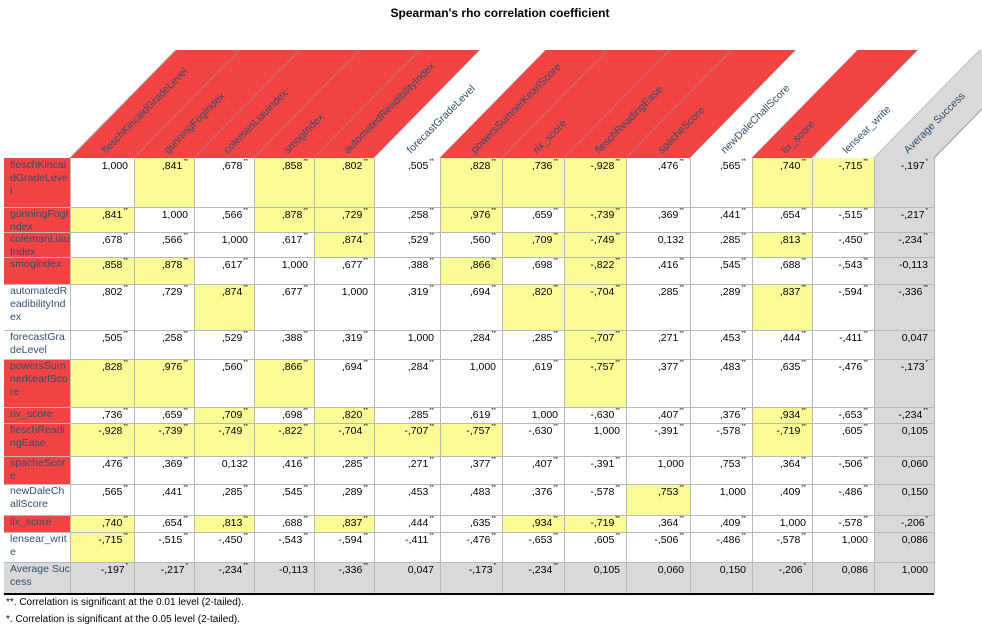 The height and width of the screenshot is (632, 982). I want to click on data-cell: ,753**, so click(658, 499).